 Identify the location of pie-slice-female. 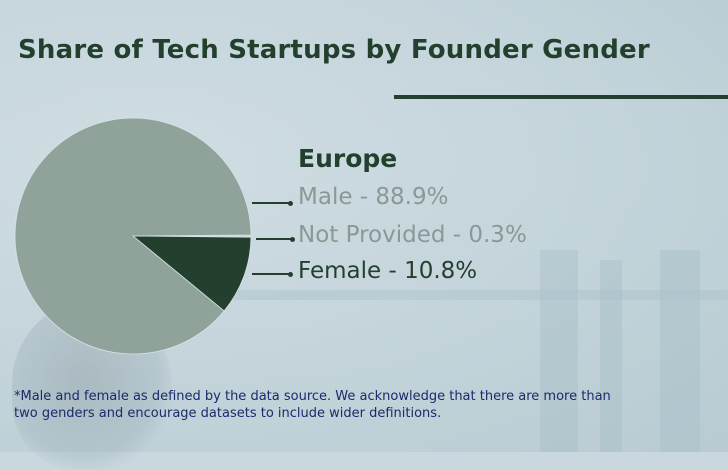
(191, 273).